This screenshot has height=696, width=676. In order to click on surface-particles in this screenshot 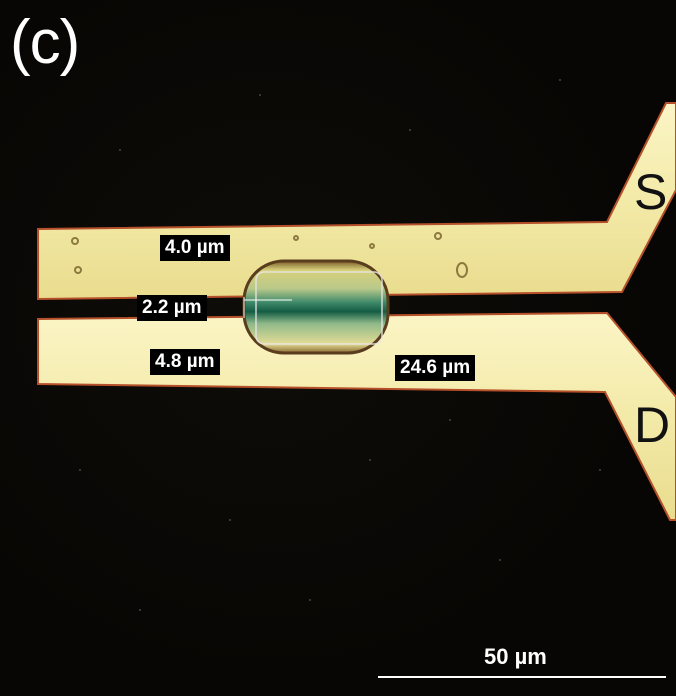, I will do `click(269, 255)`.